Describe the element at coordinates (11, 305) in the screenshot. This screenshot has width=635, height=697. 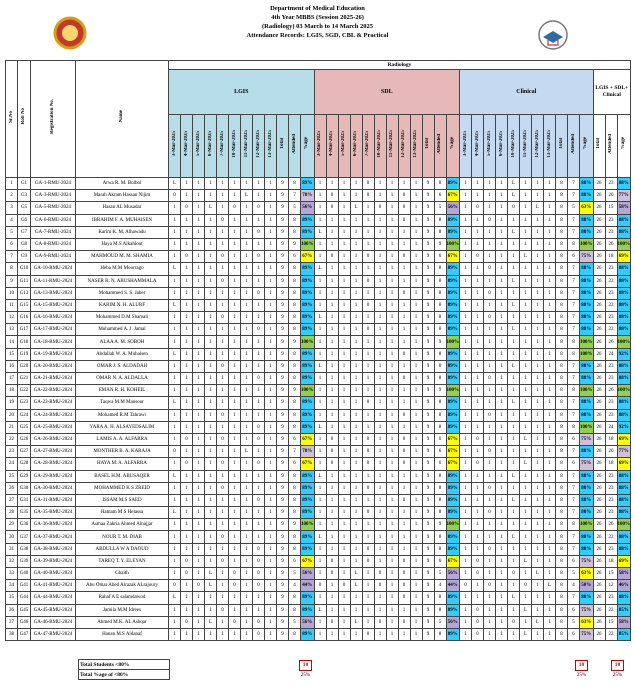
I see `student-info: 11` at that location.